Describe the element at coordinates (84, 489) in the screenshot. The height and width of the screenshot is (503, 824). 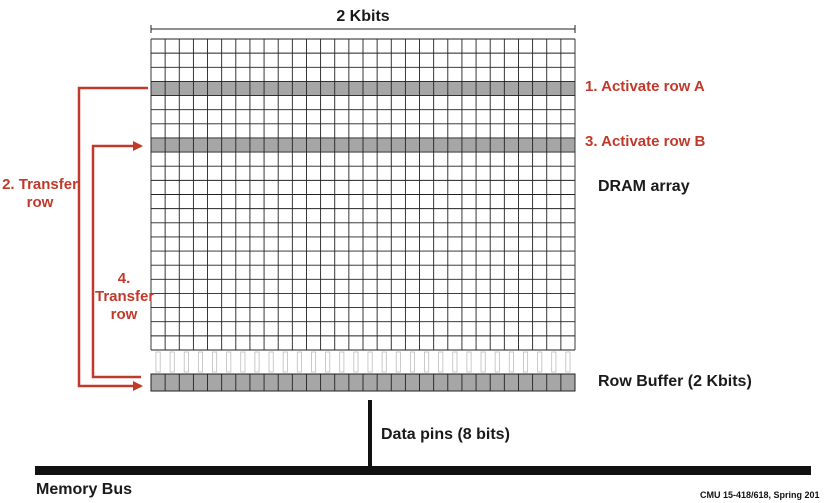
I see `memory-bus-label: Memory Bus` at that location.